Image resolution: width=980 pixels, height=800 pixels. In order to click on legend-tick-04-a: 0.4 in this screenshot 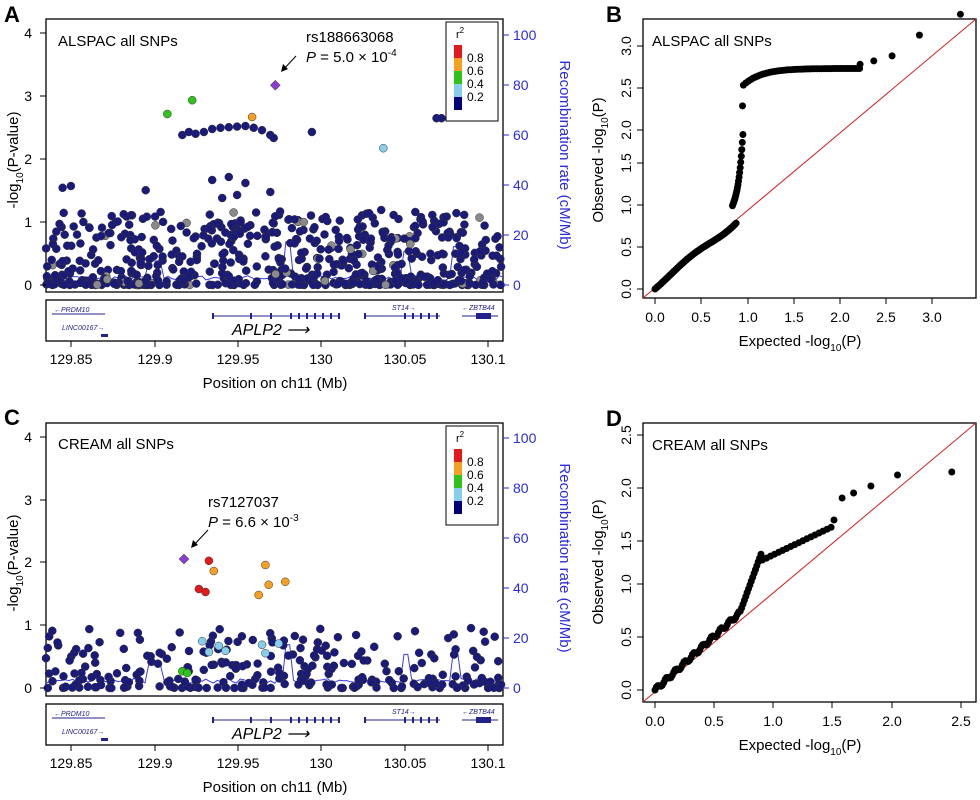, I will do `click(475, 84)`.